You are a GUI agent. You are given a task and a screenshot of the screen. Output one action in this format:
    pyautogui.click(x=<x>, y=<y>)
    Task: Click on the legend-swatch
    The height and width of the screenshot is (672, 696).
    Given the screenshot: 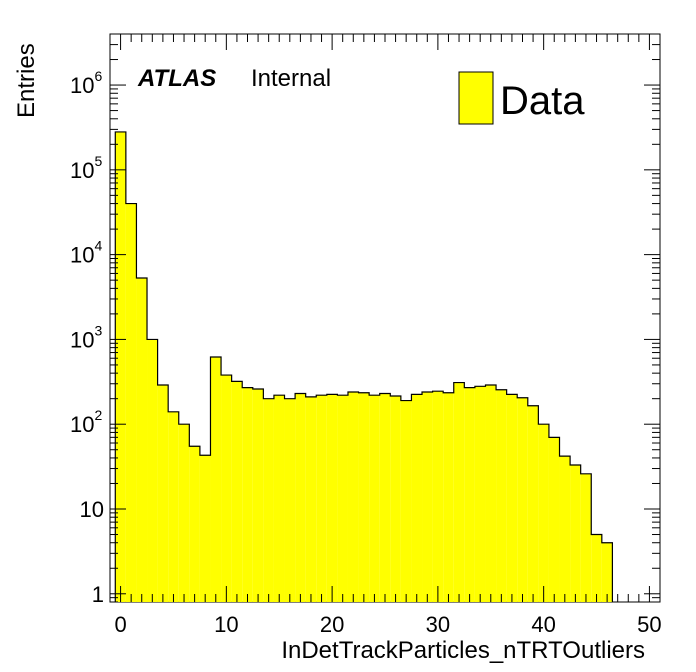 What is the action you would take?
    pyautogui.click(x=476, y=98)
    